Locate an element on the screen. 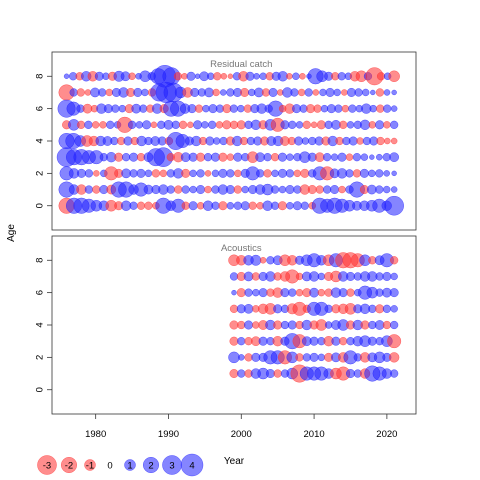 The height and width of the screenshot is (480, 480). y-tick-label: 6 is located at coordinates (40, 108).